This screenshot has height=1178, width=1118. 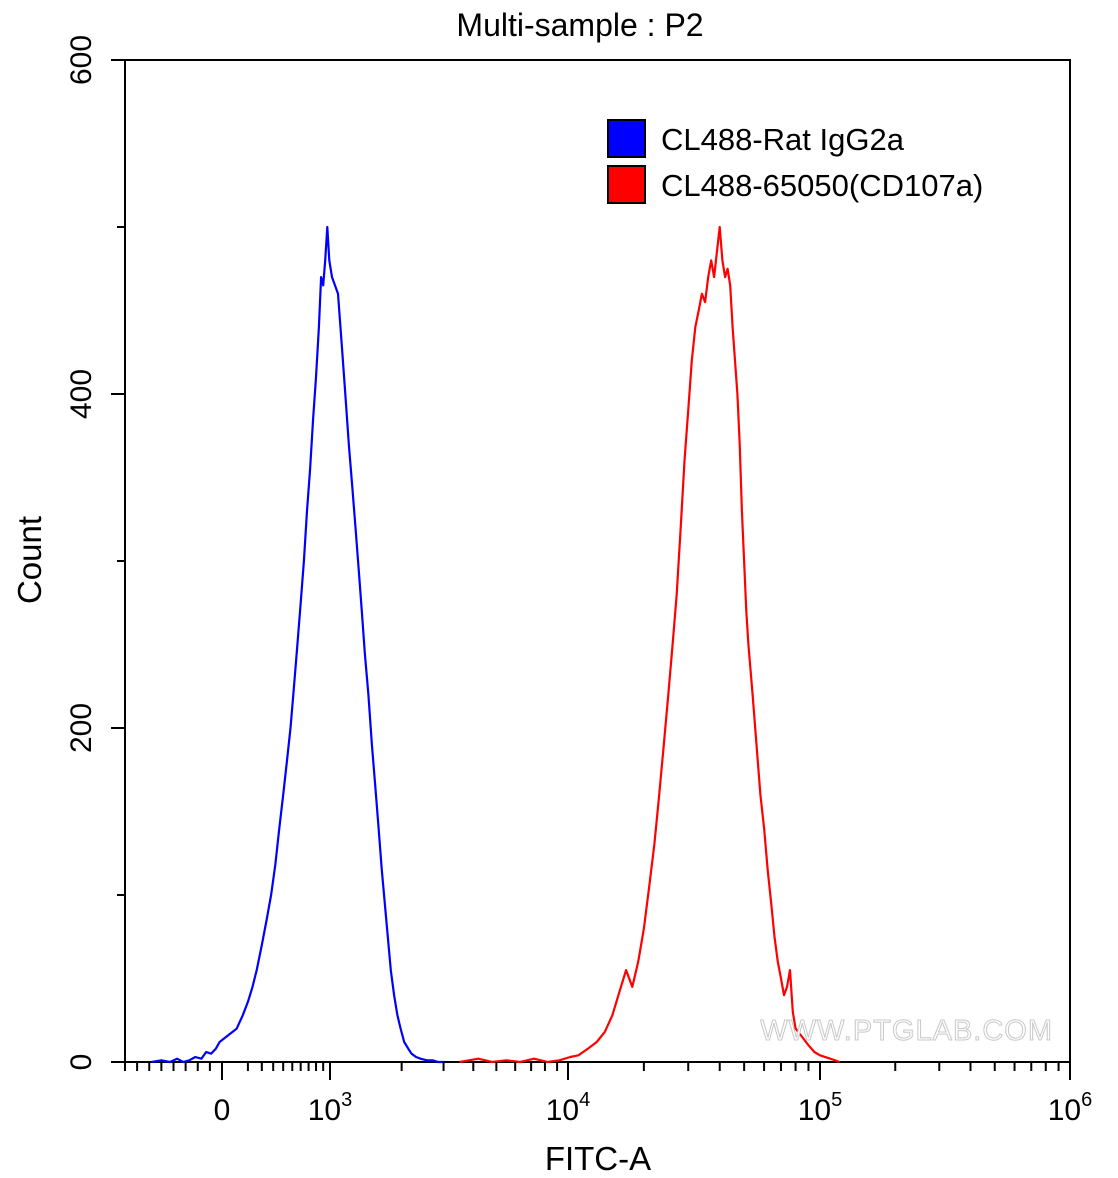 What do you see at coordinates (783, 139) in the screenshot?
I see `legend-label: CL488-Rat IgG2a` at bounding box center [783, 139].